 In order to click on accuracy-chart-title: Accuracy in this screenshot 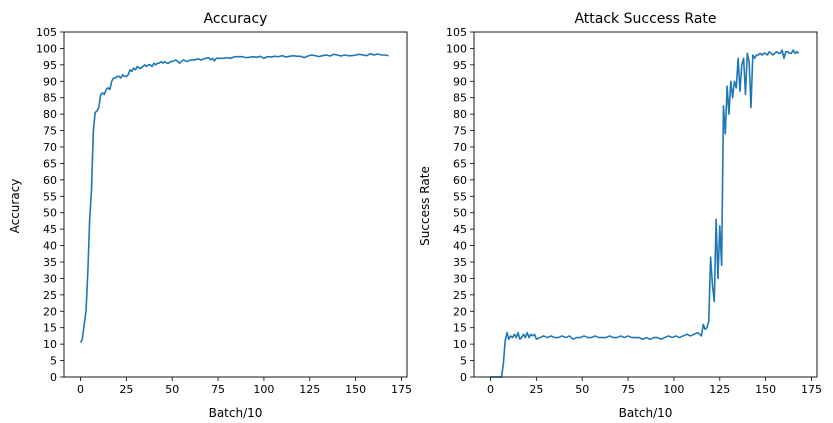, I will do `click(236, 19)`.